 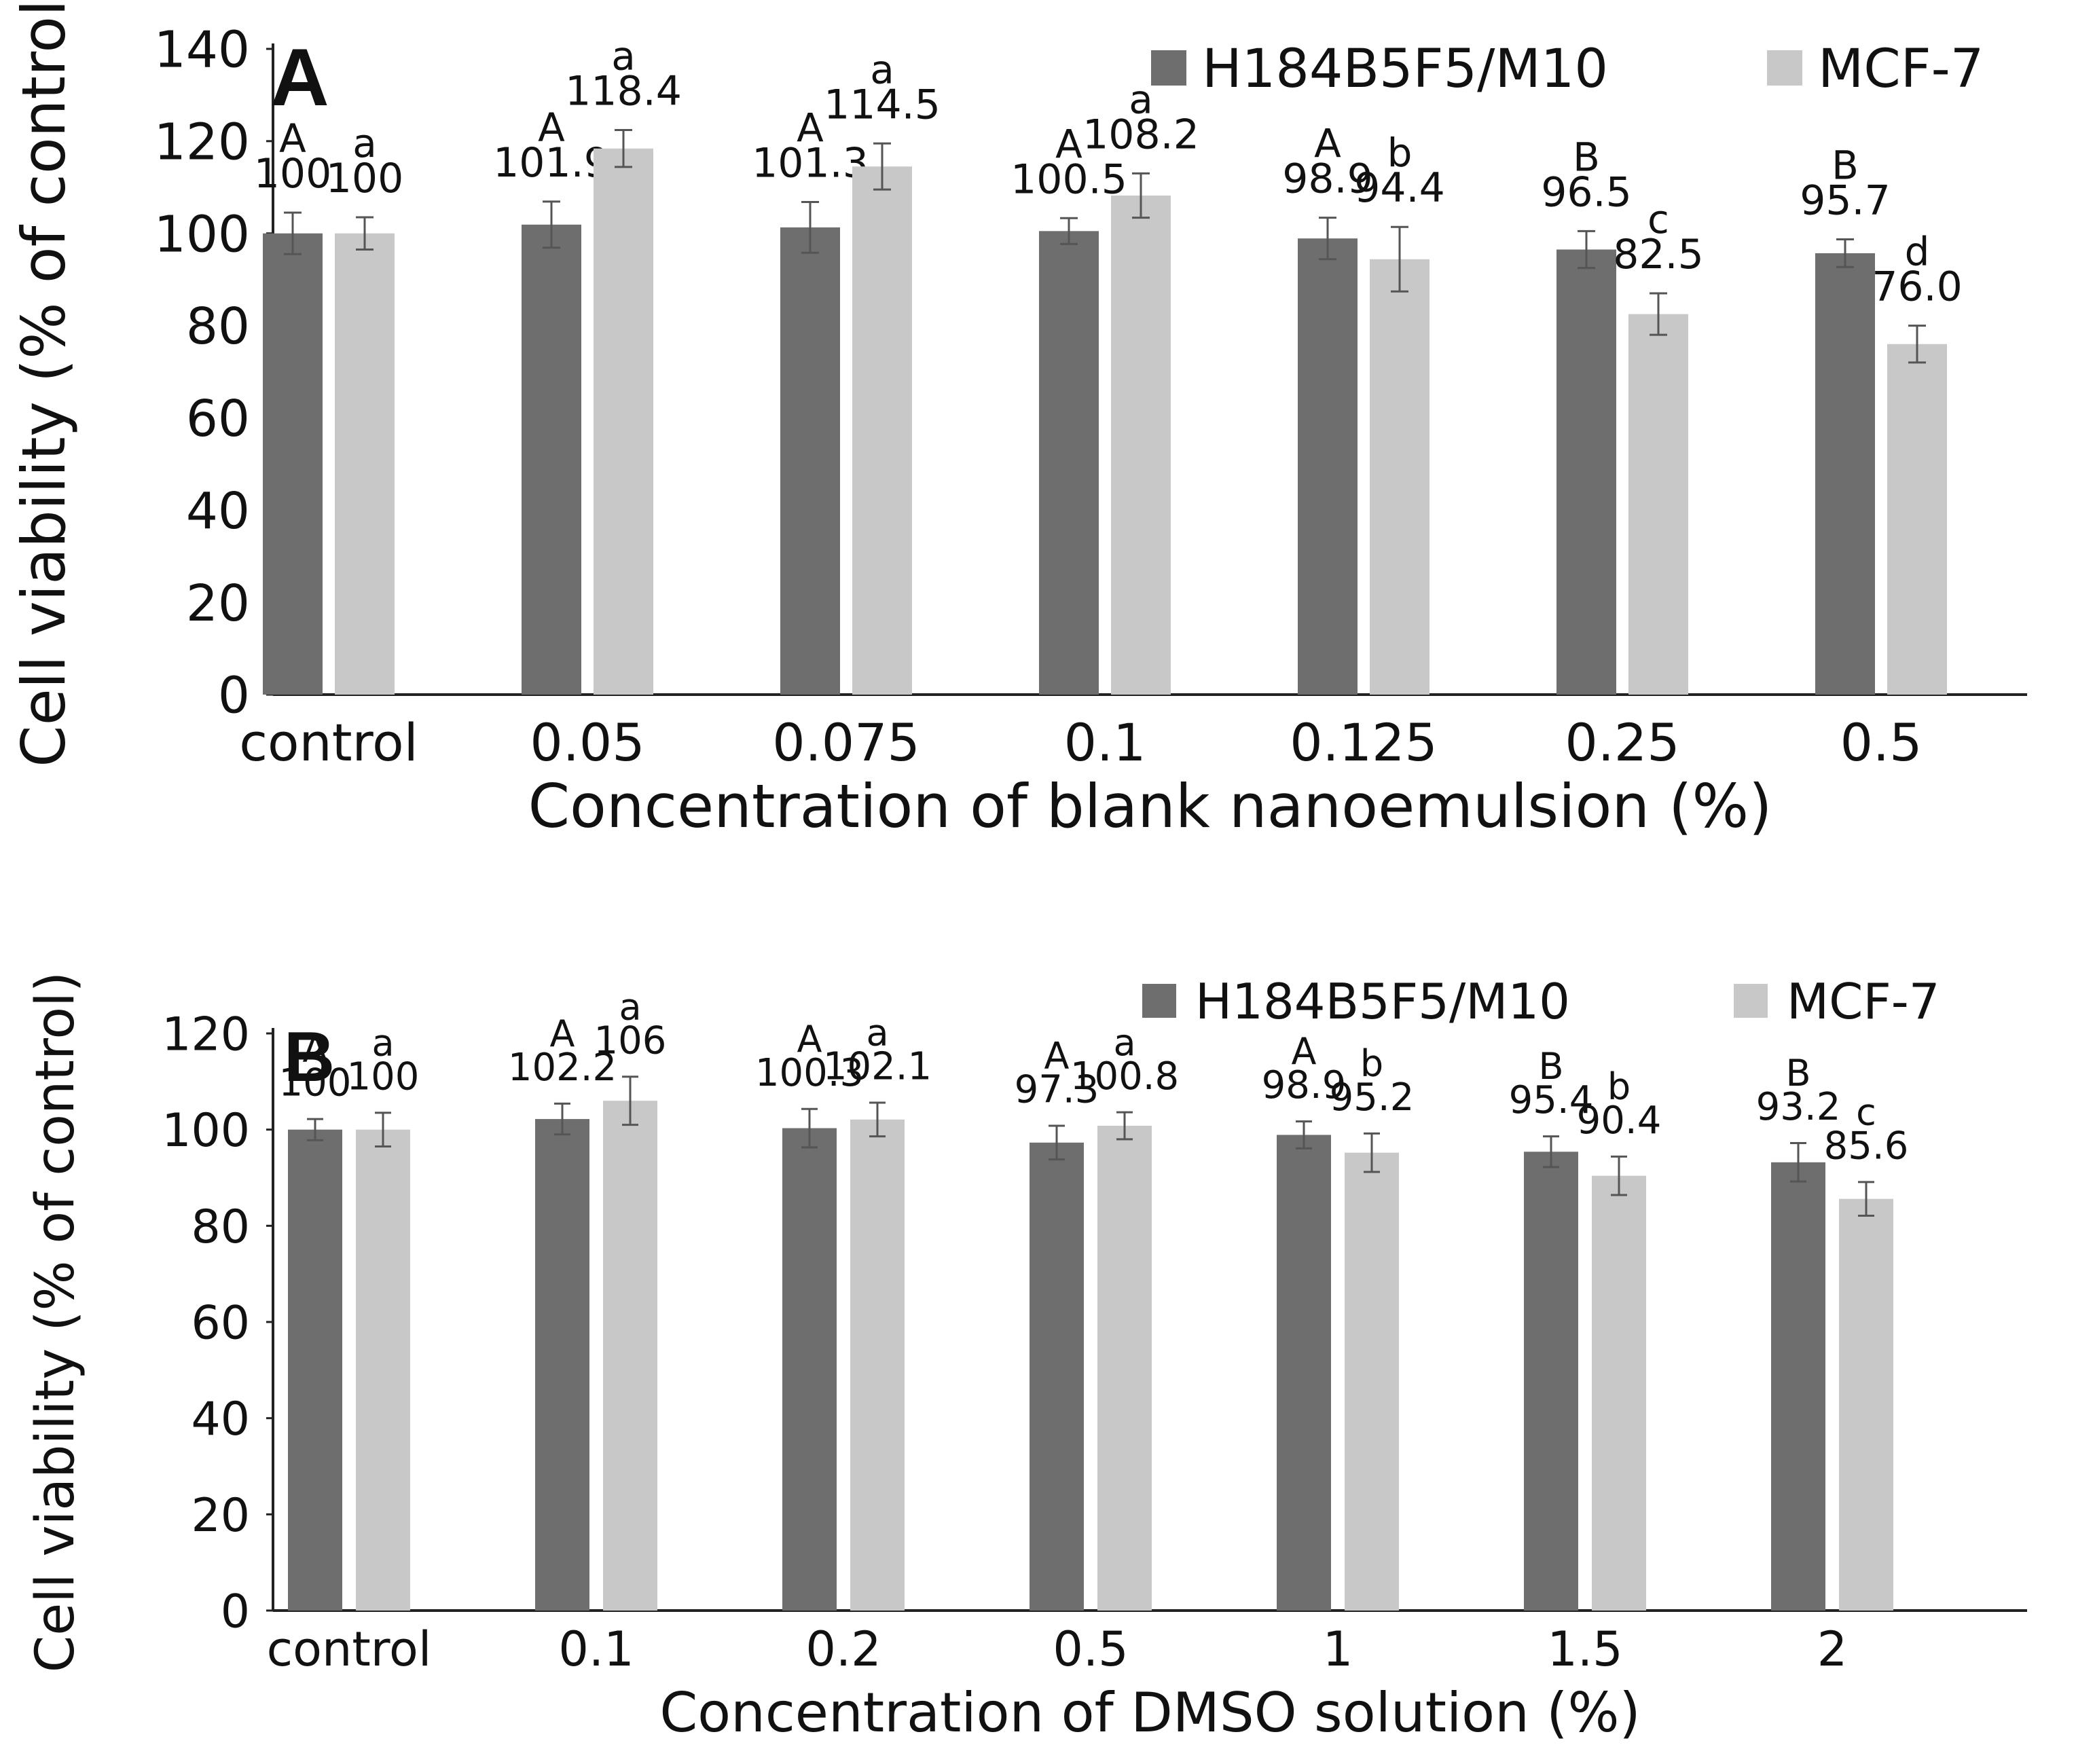 I want to click on x-tick-label: 0.25, so click(x=1622, y=742).